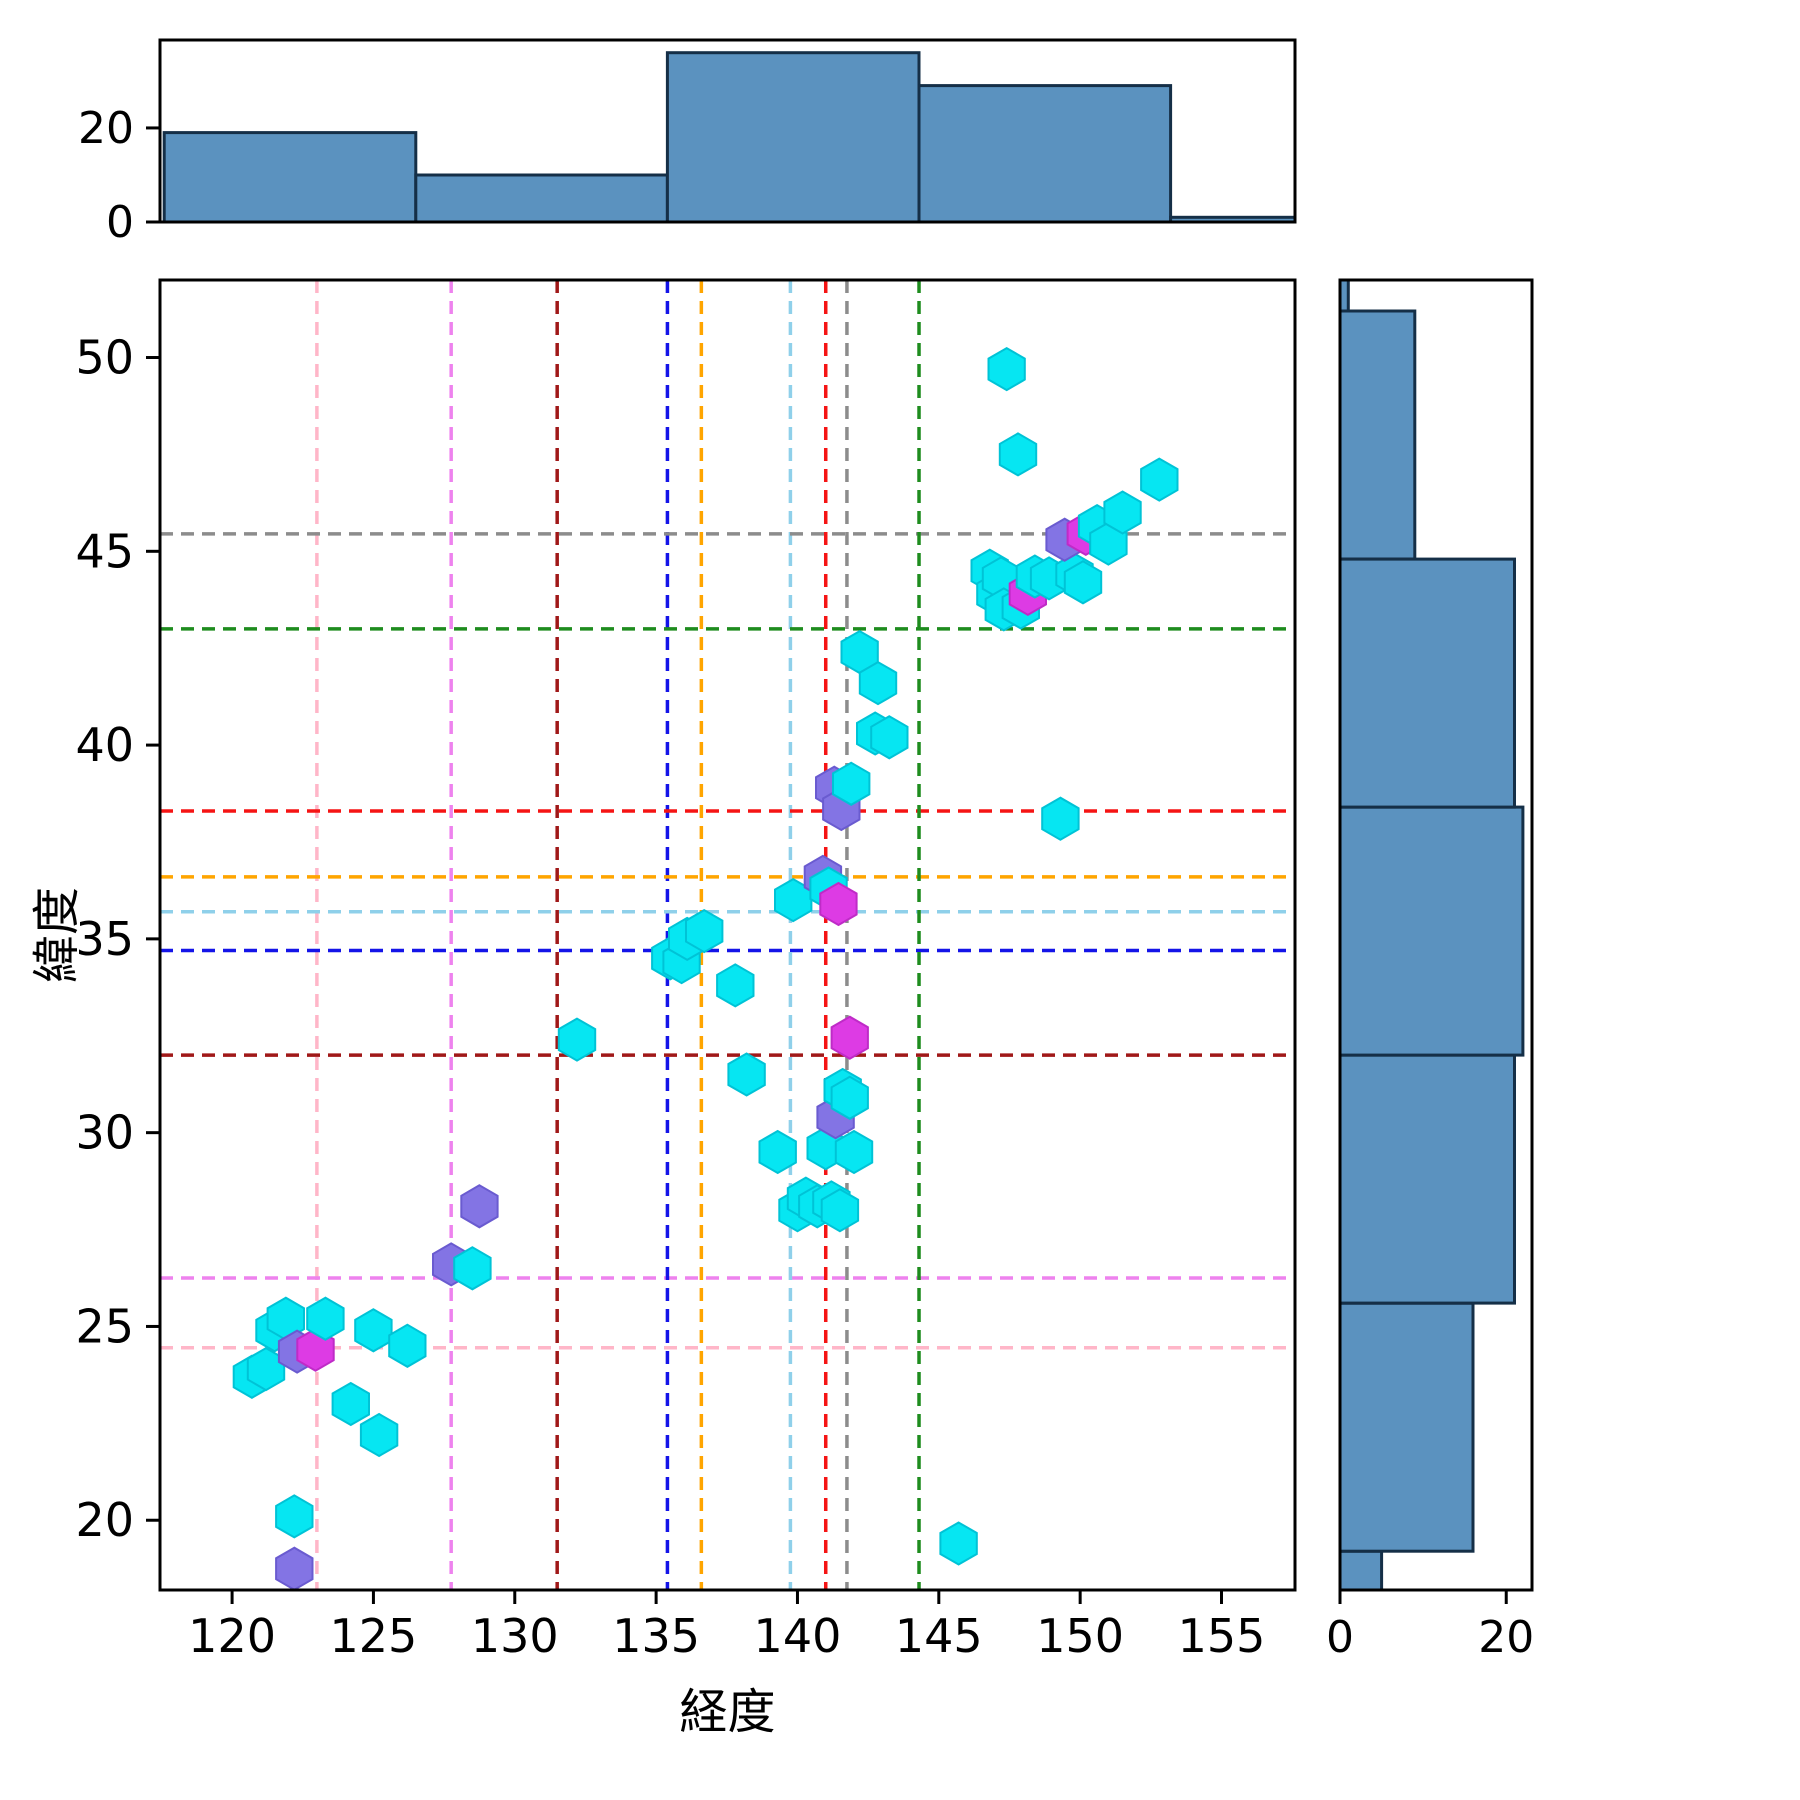  Describe the element at coordinates (727, 1712) in the screenshot. I see `x-axis-label: 経度` at that location.